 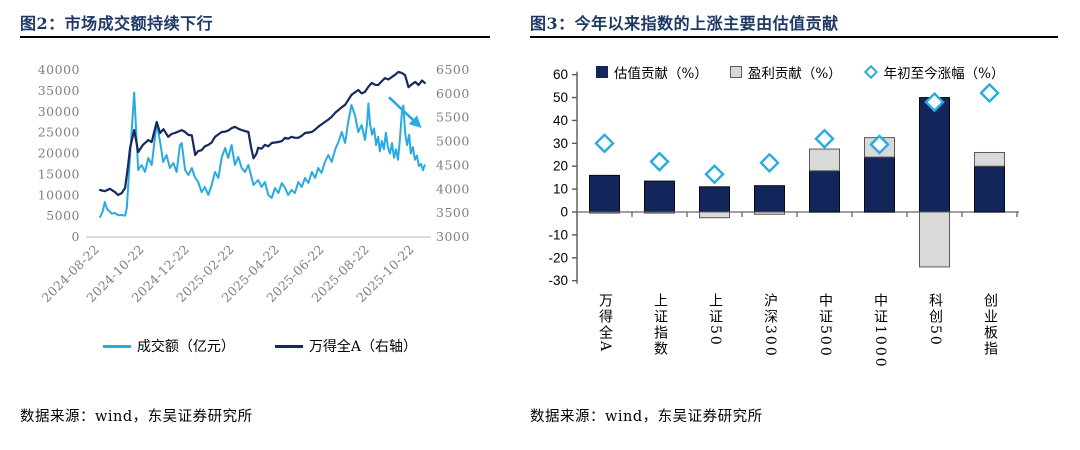 What do you see at coordinates (560, 166) in the screenshot?
I see `svg-text: 20` at bounding box center [560, 166].